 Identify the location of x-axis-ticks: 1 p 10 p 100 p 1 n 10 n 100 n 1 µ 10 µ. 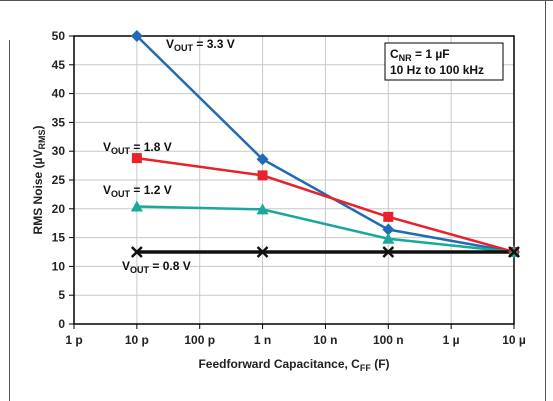
(295, 335).